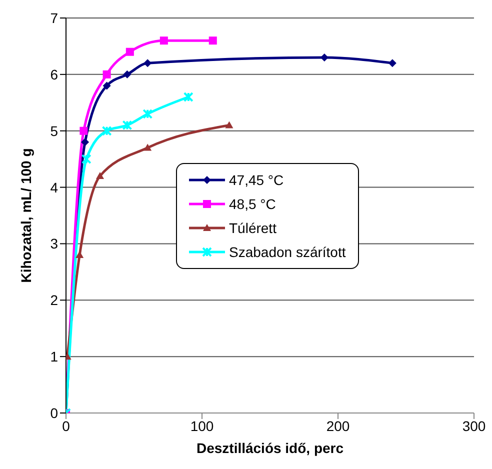 The image size is (492, 469). Describe the element at coordinates (54, 18) in the screenshot. I see `y-tick-label: 7` at that location.